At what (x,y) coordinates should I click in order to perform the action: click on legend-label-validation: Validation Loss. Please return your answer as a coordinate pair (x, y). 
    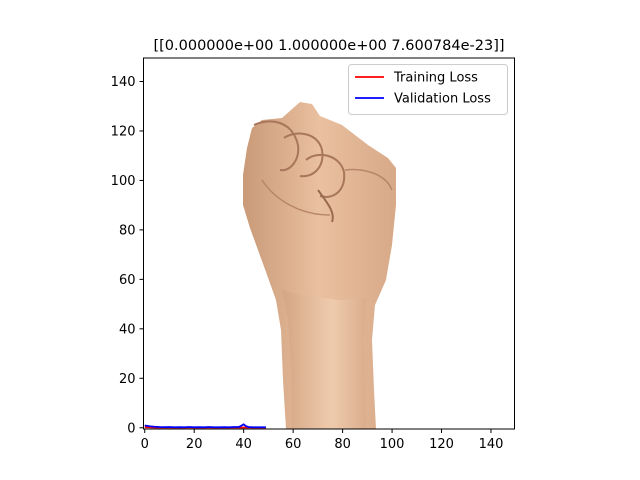
    Looking at the image, I should click on (442, 99).